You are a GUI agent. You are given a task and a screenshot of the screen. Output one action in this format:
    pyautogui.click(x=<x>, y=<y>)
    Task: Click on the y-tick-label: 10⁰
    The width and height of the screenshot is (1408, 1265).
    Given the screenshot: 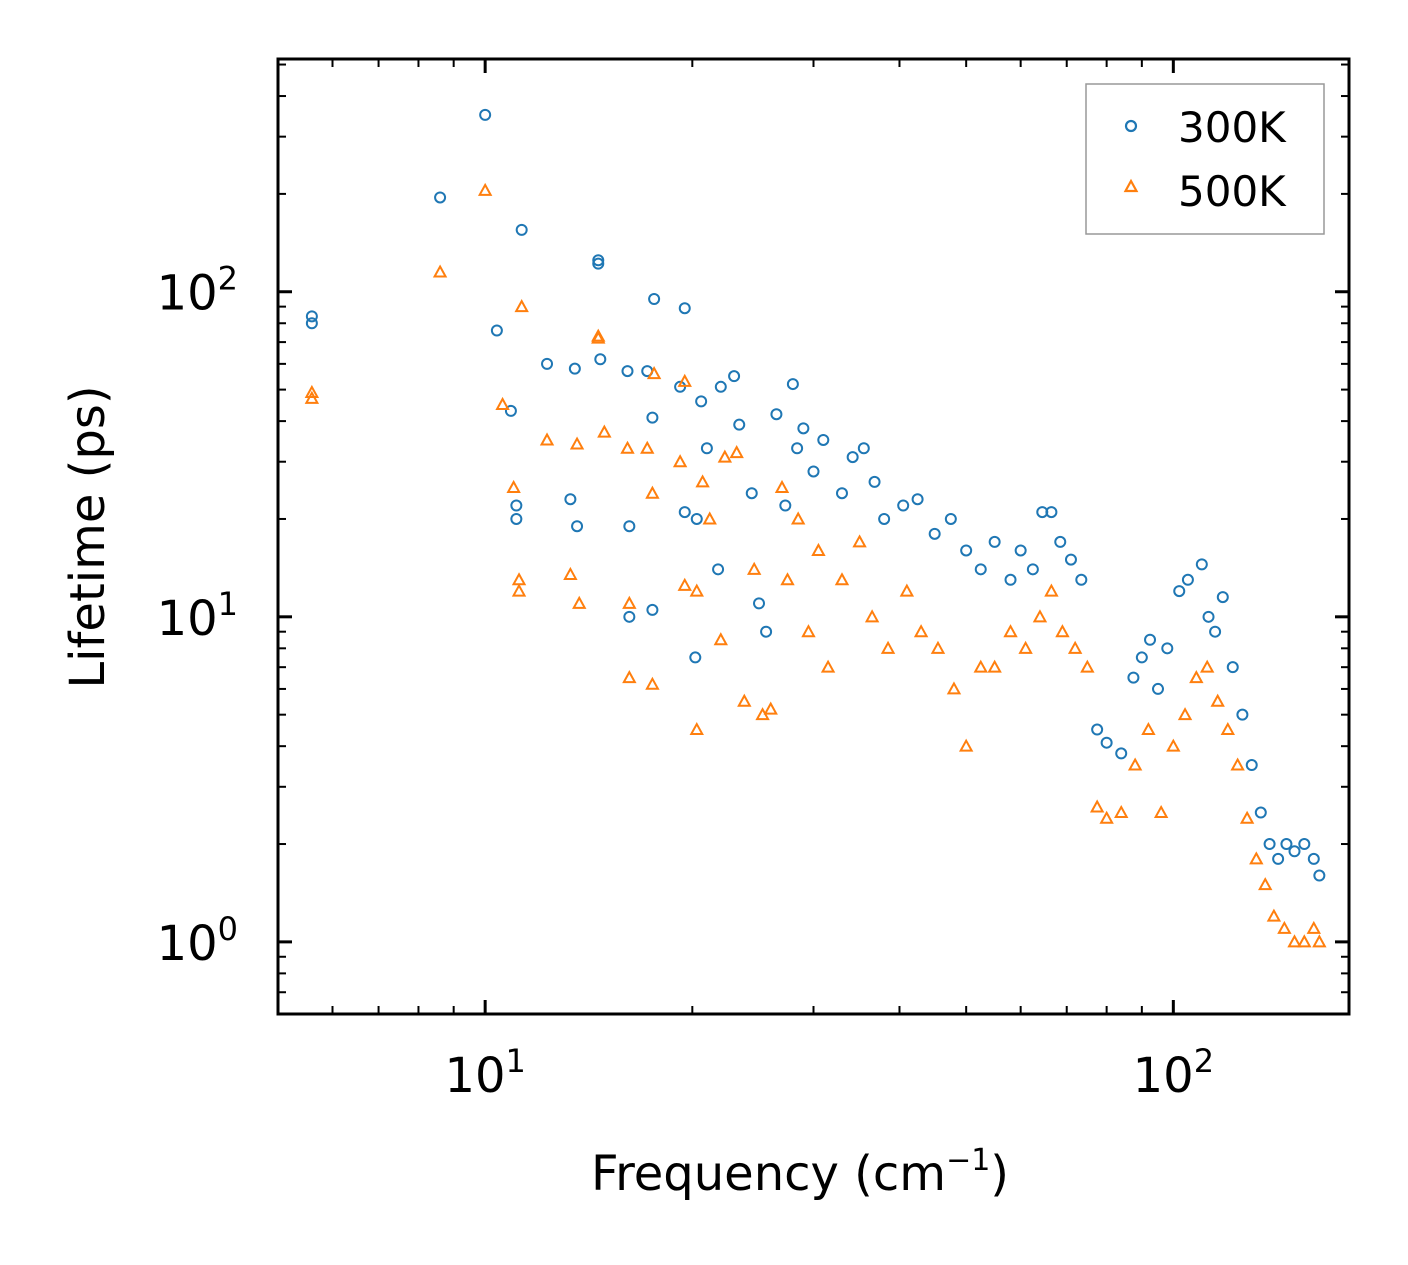 What is the action you would take?
    pyautogui.click(x=197, y=941)
    